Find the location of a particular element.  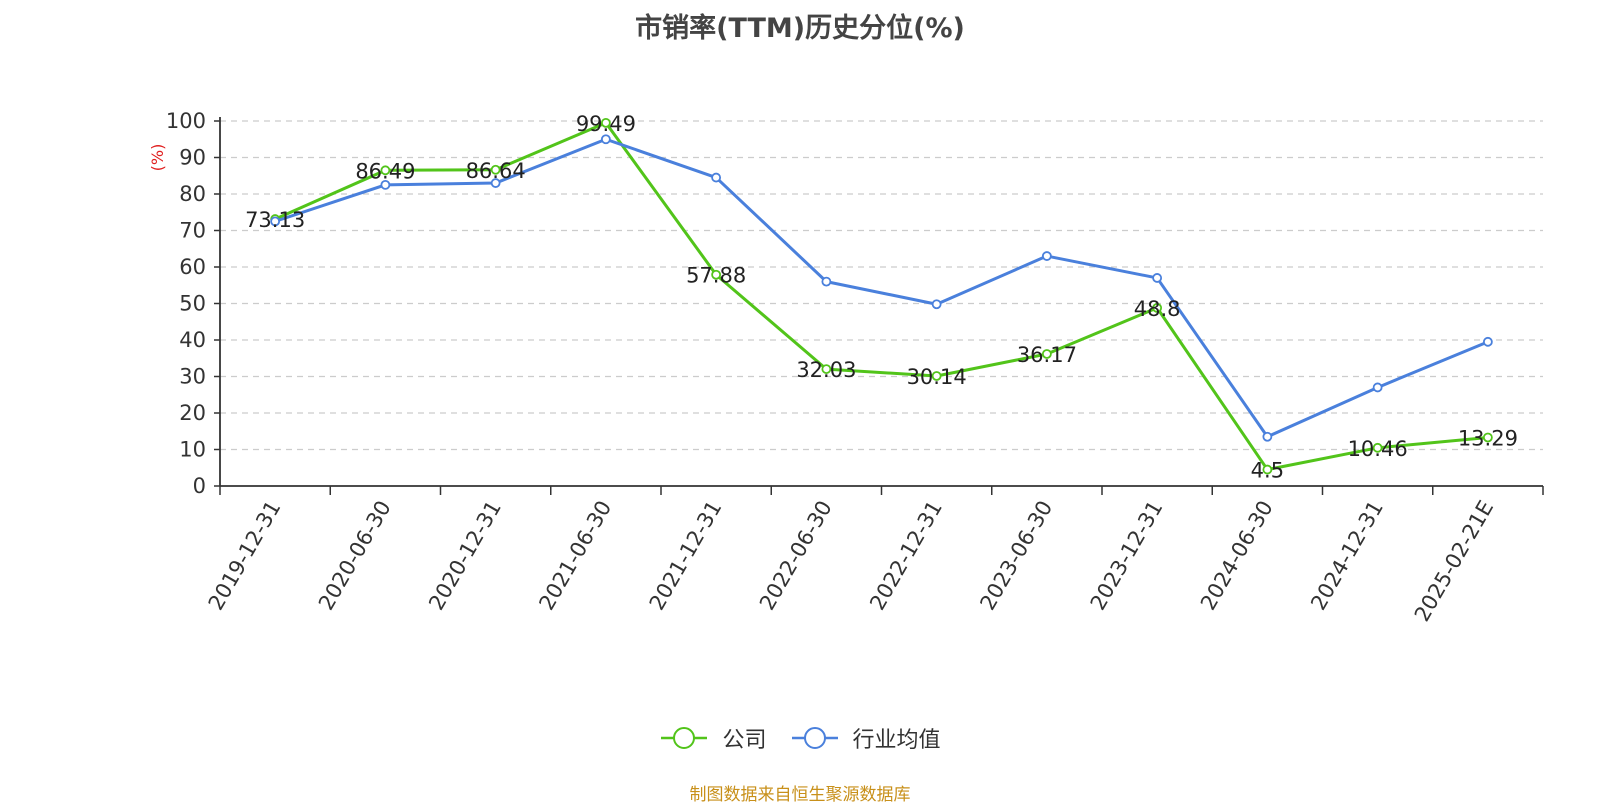

data-label-0-1: 86.49 is located at coordinates (385, 171).